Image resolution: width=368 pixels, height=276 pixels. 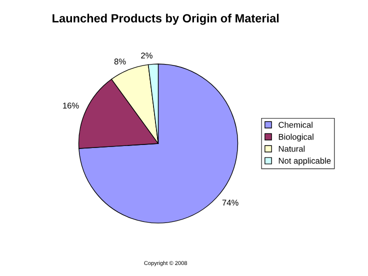 What do you see at coordinates (295, 125) in the screenshot?
I see `legend-label: Chemical` at bounding box center [295, 125].